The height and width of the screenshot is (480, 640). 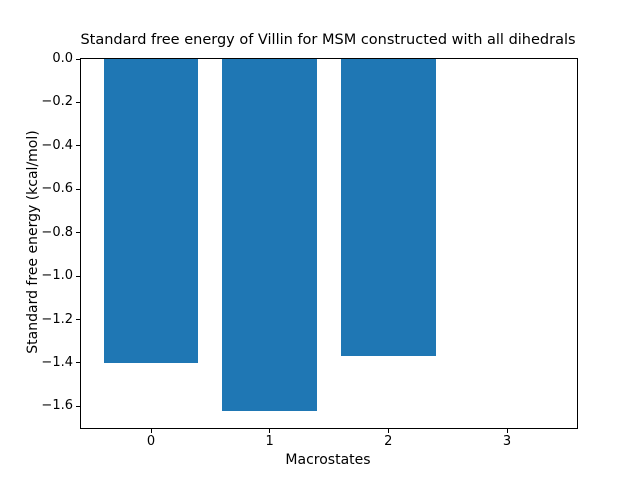 What do you see at coordinates (57, 232) in the screenshot?
I see `y-tick-label: −0.8` at bounding box center [57, 232].